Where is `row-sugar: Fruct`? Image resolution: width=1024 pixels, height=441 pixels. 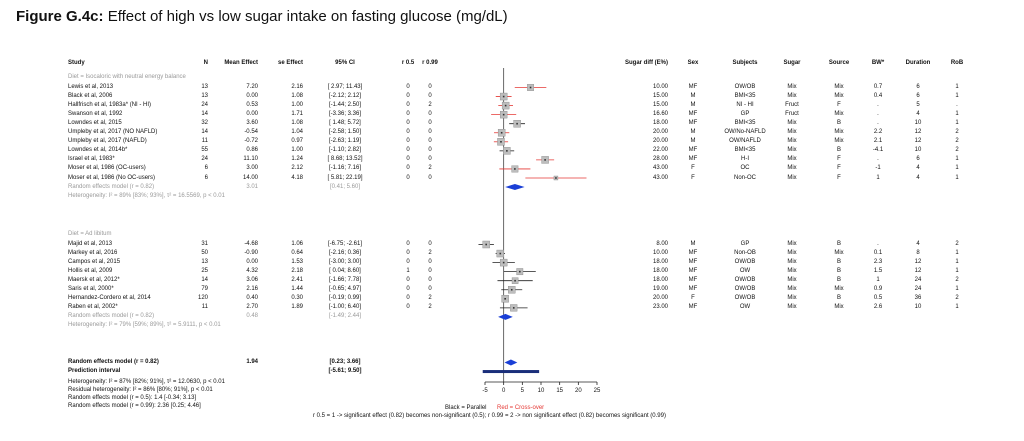
row-sugar: Fruct is located at coordinates (792, 114).